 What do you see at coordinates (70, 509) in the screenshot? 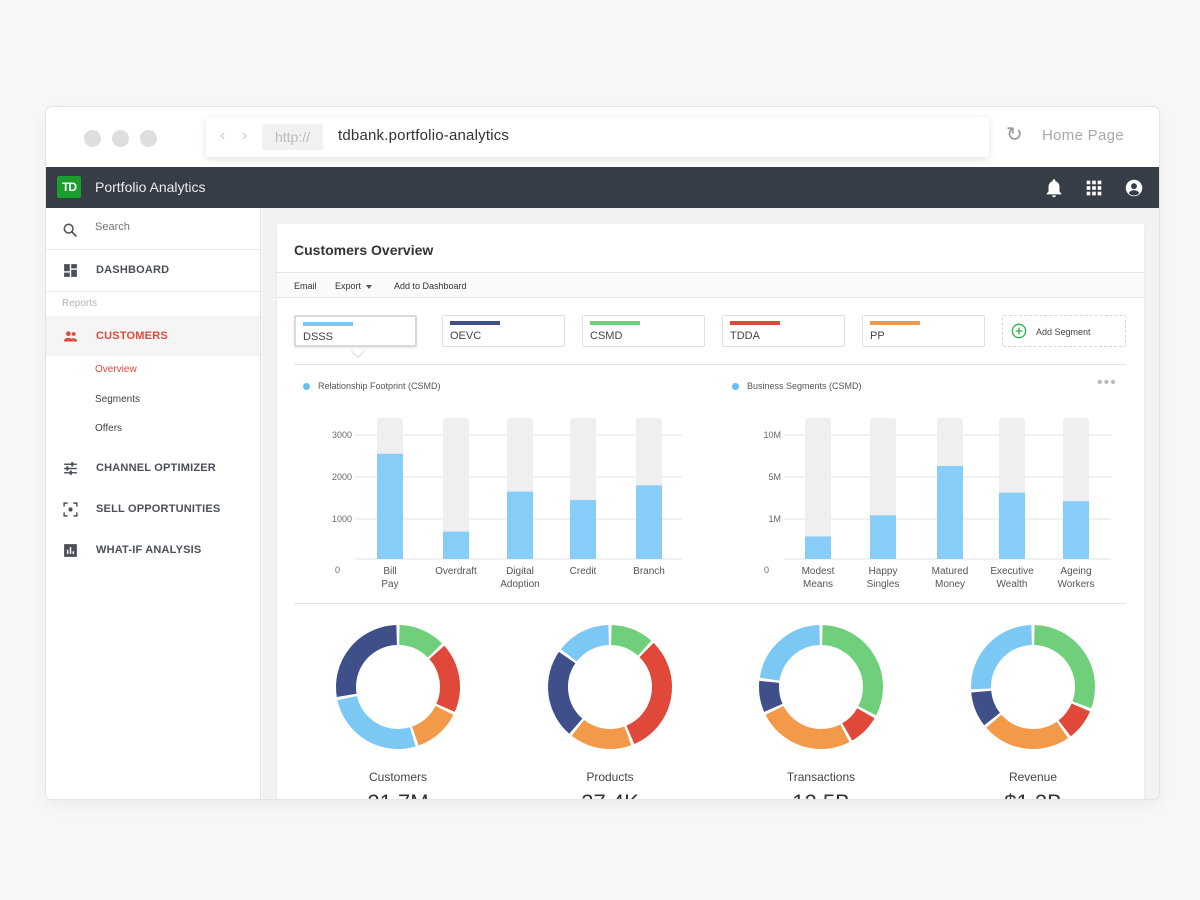
I see `focus-target-icon` at bounding box center [70, 509].